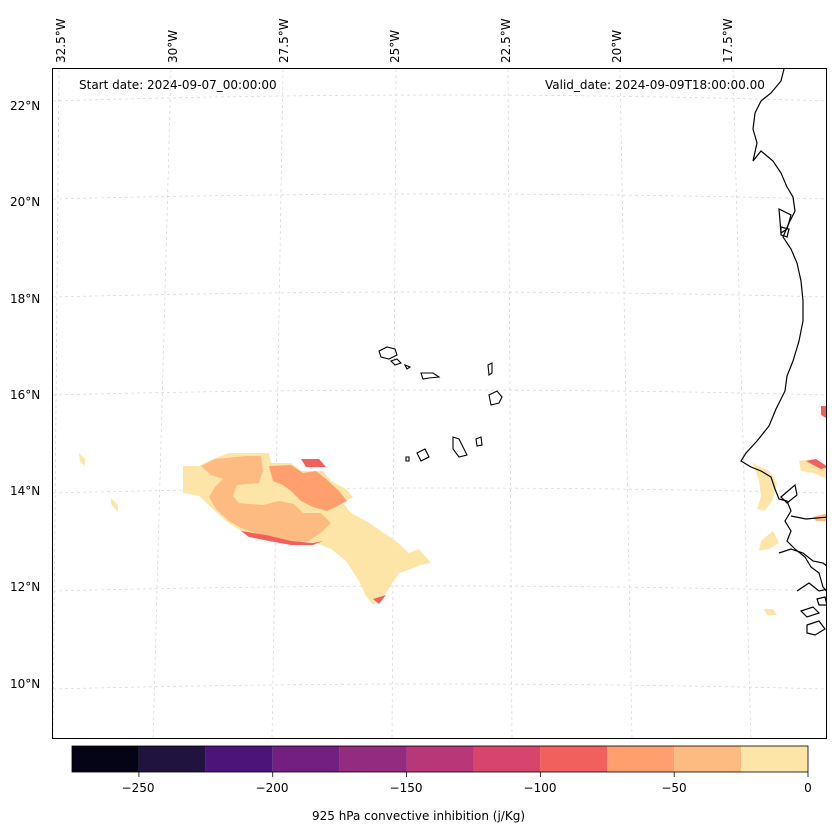 This screenshot has width=837, height=836. What do you see at coordinates (25, 684) in the screenshot?
I see `lat-label-10n: 10°N` at bounding box center [25, 684].